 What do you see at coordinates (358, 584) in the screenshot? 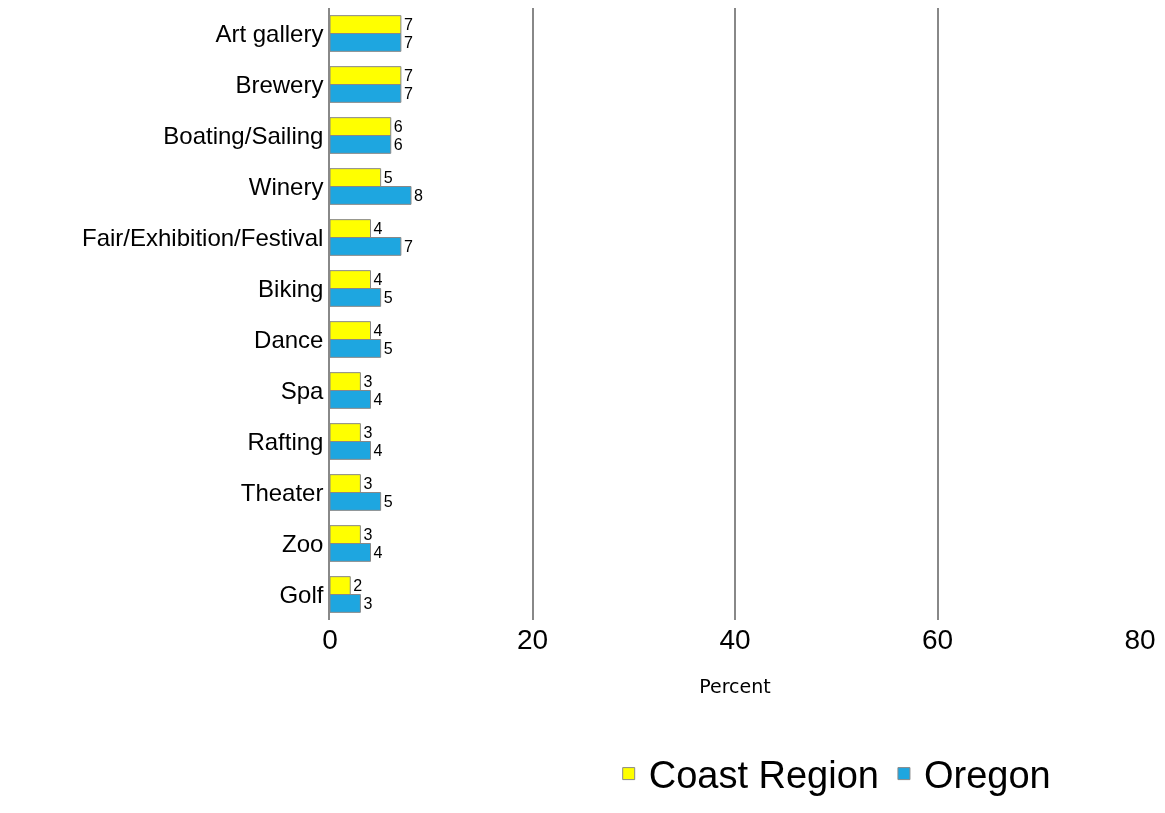
I see `data-label: 2` at bounding box center [358, 584].